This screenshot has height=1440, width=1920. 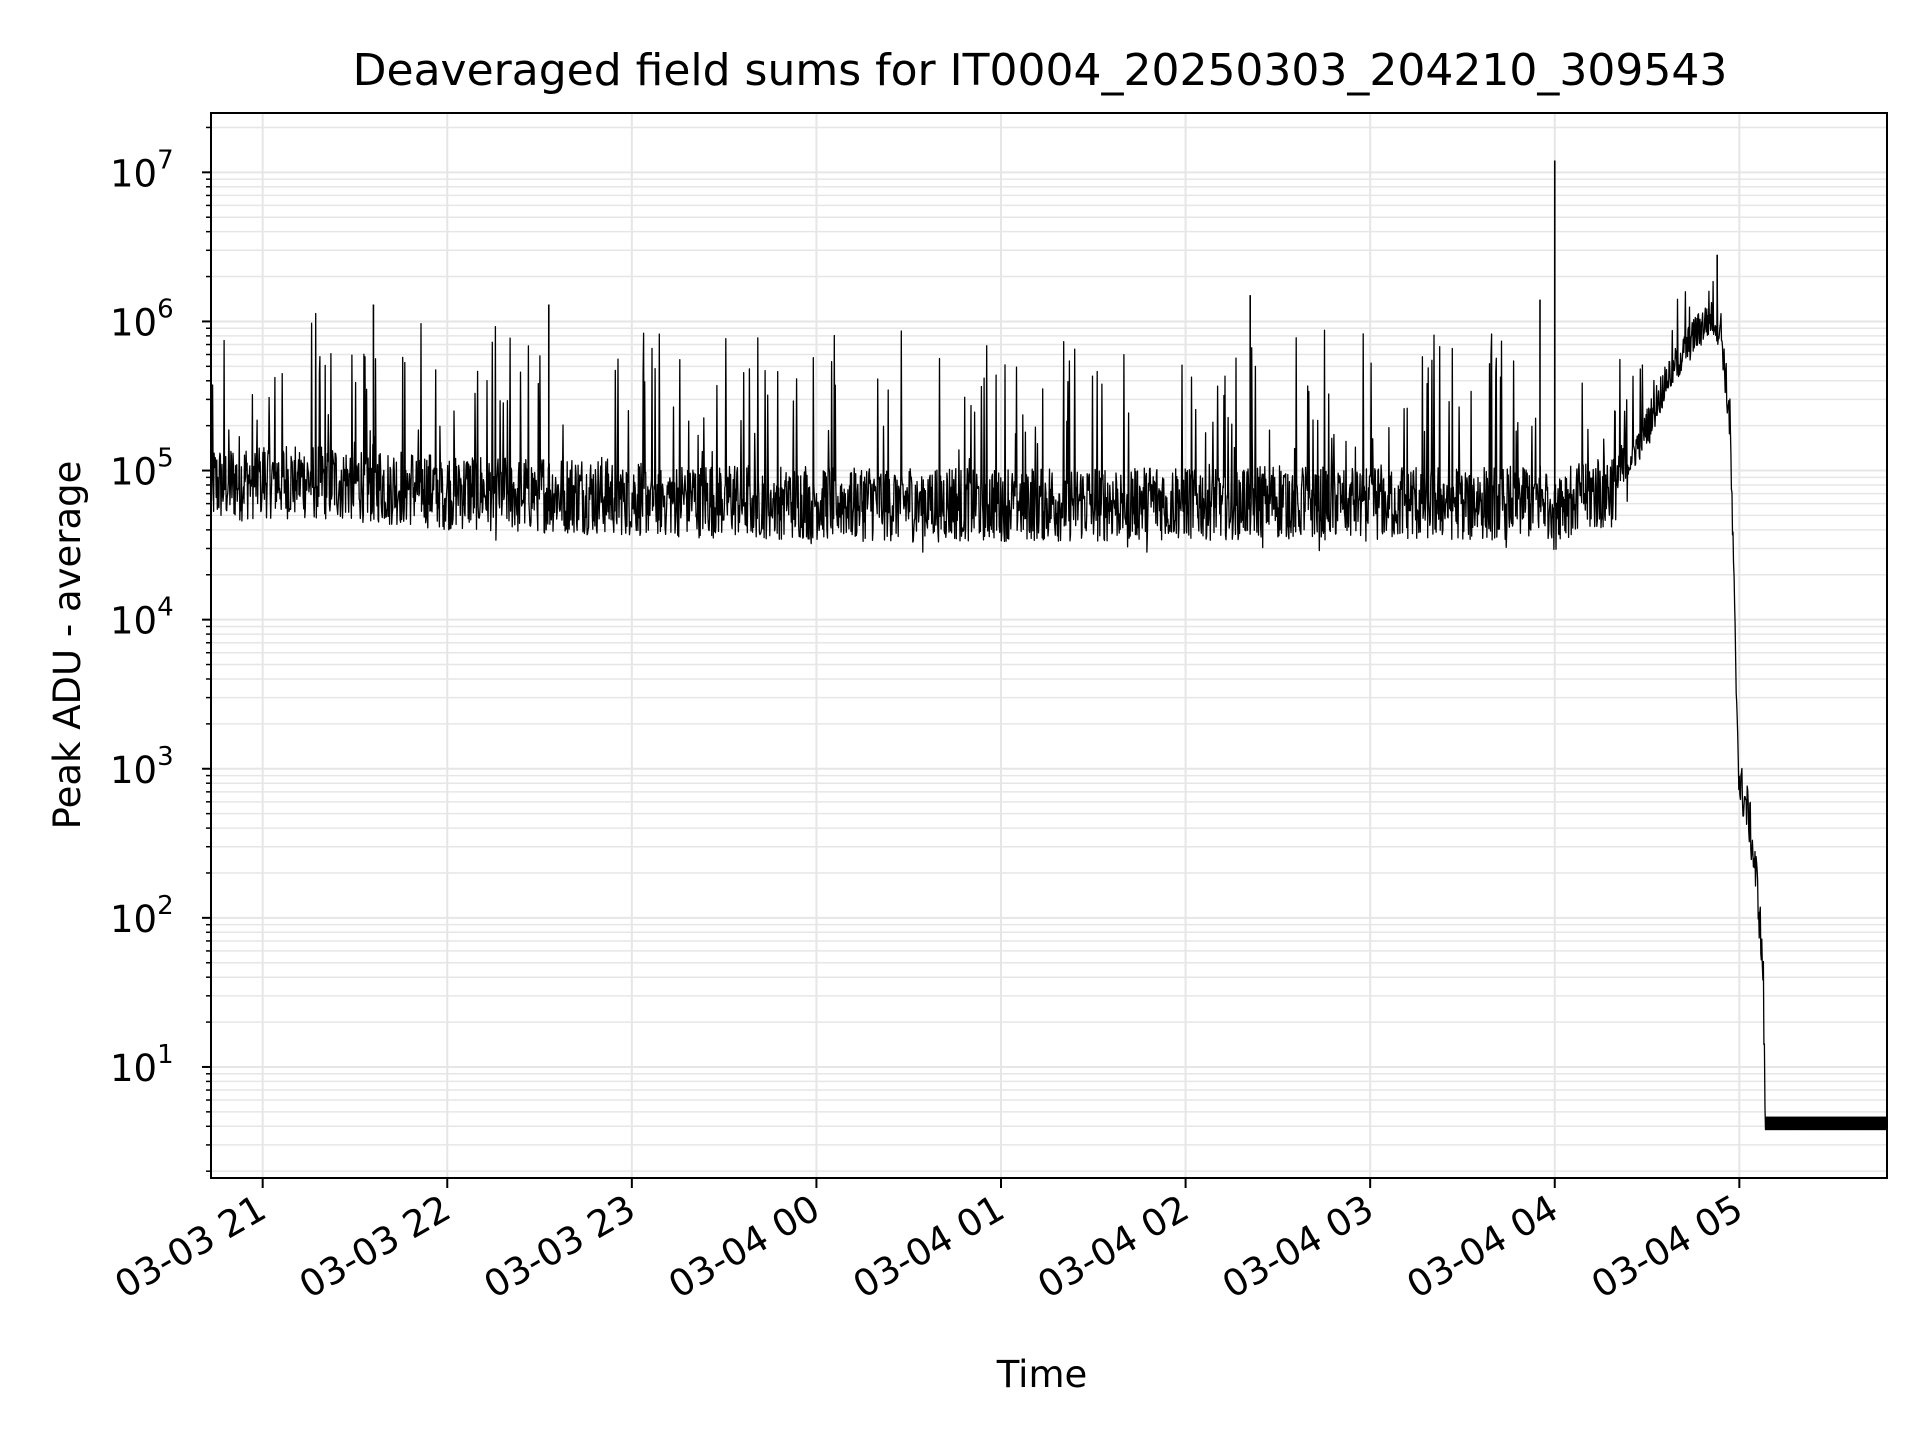 I want to click on y-tick-exponent: 5, so click(x=165, y=459).